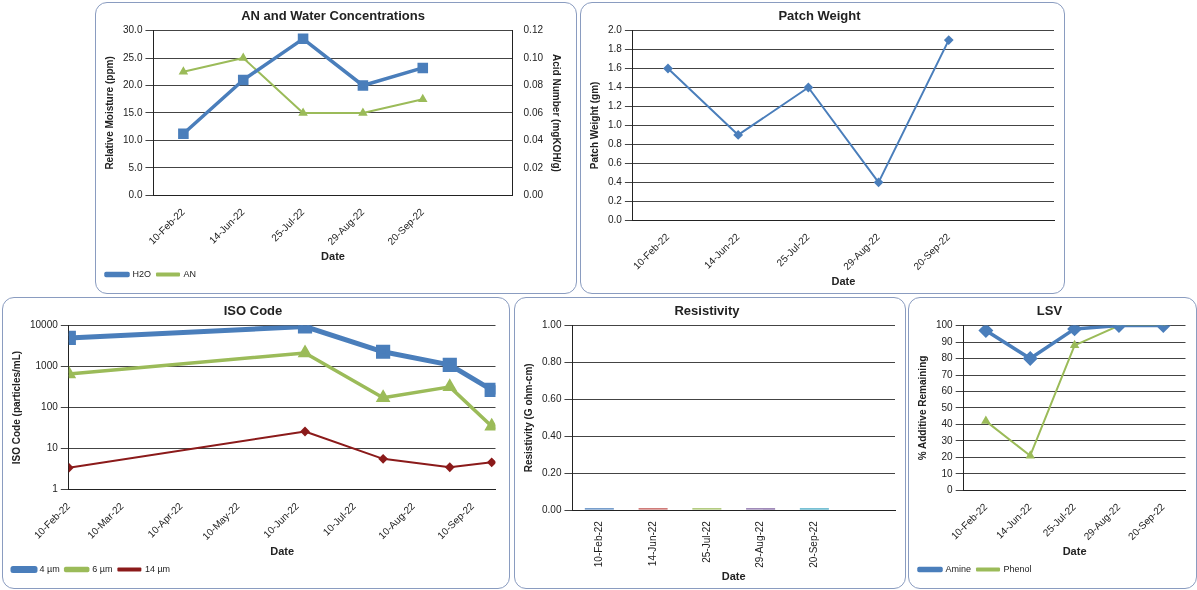 This screenshot has height=590, width=1197. Describe the element at coordinates (102, 568) in the screenshot. I see `legend-label: 6 µm` at that location.